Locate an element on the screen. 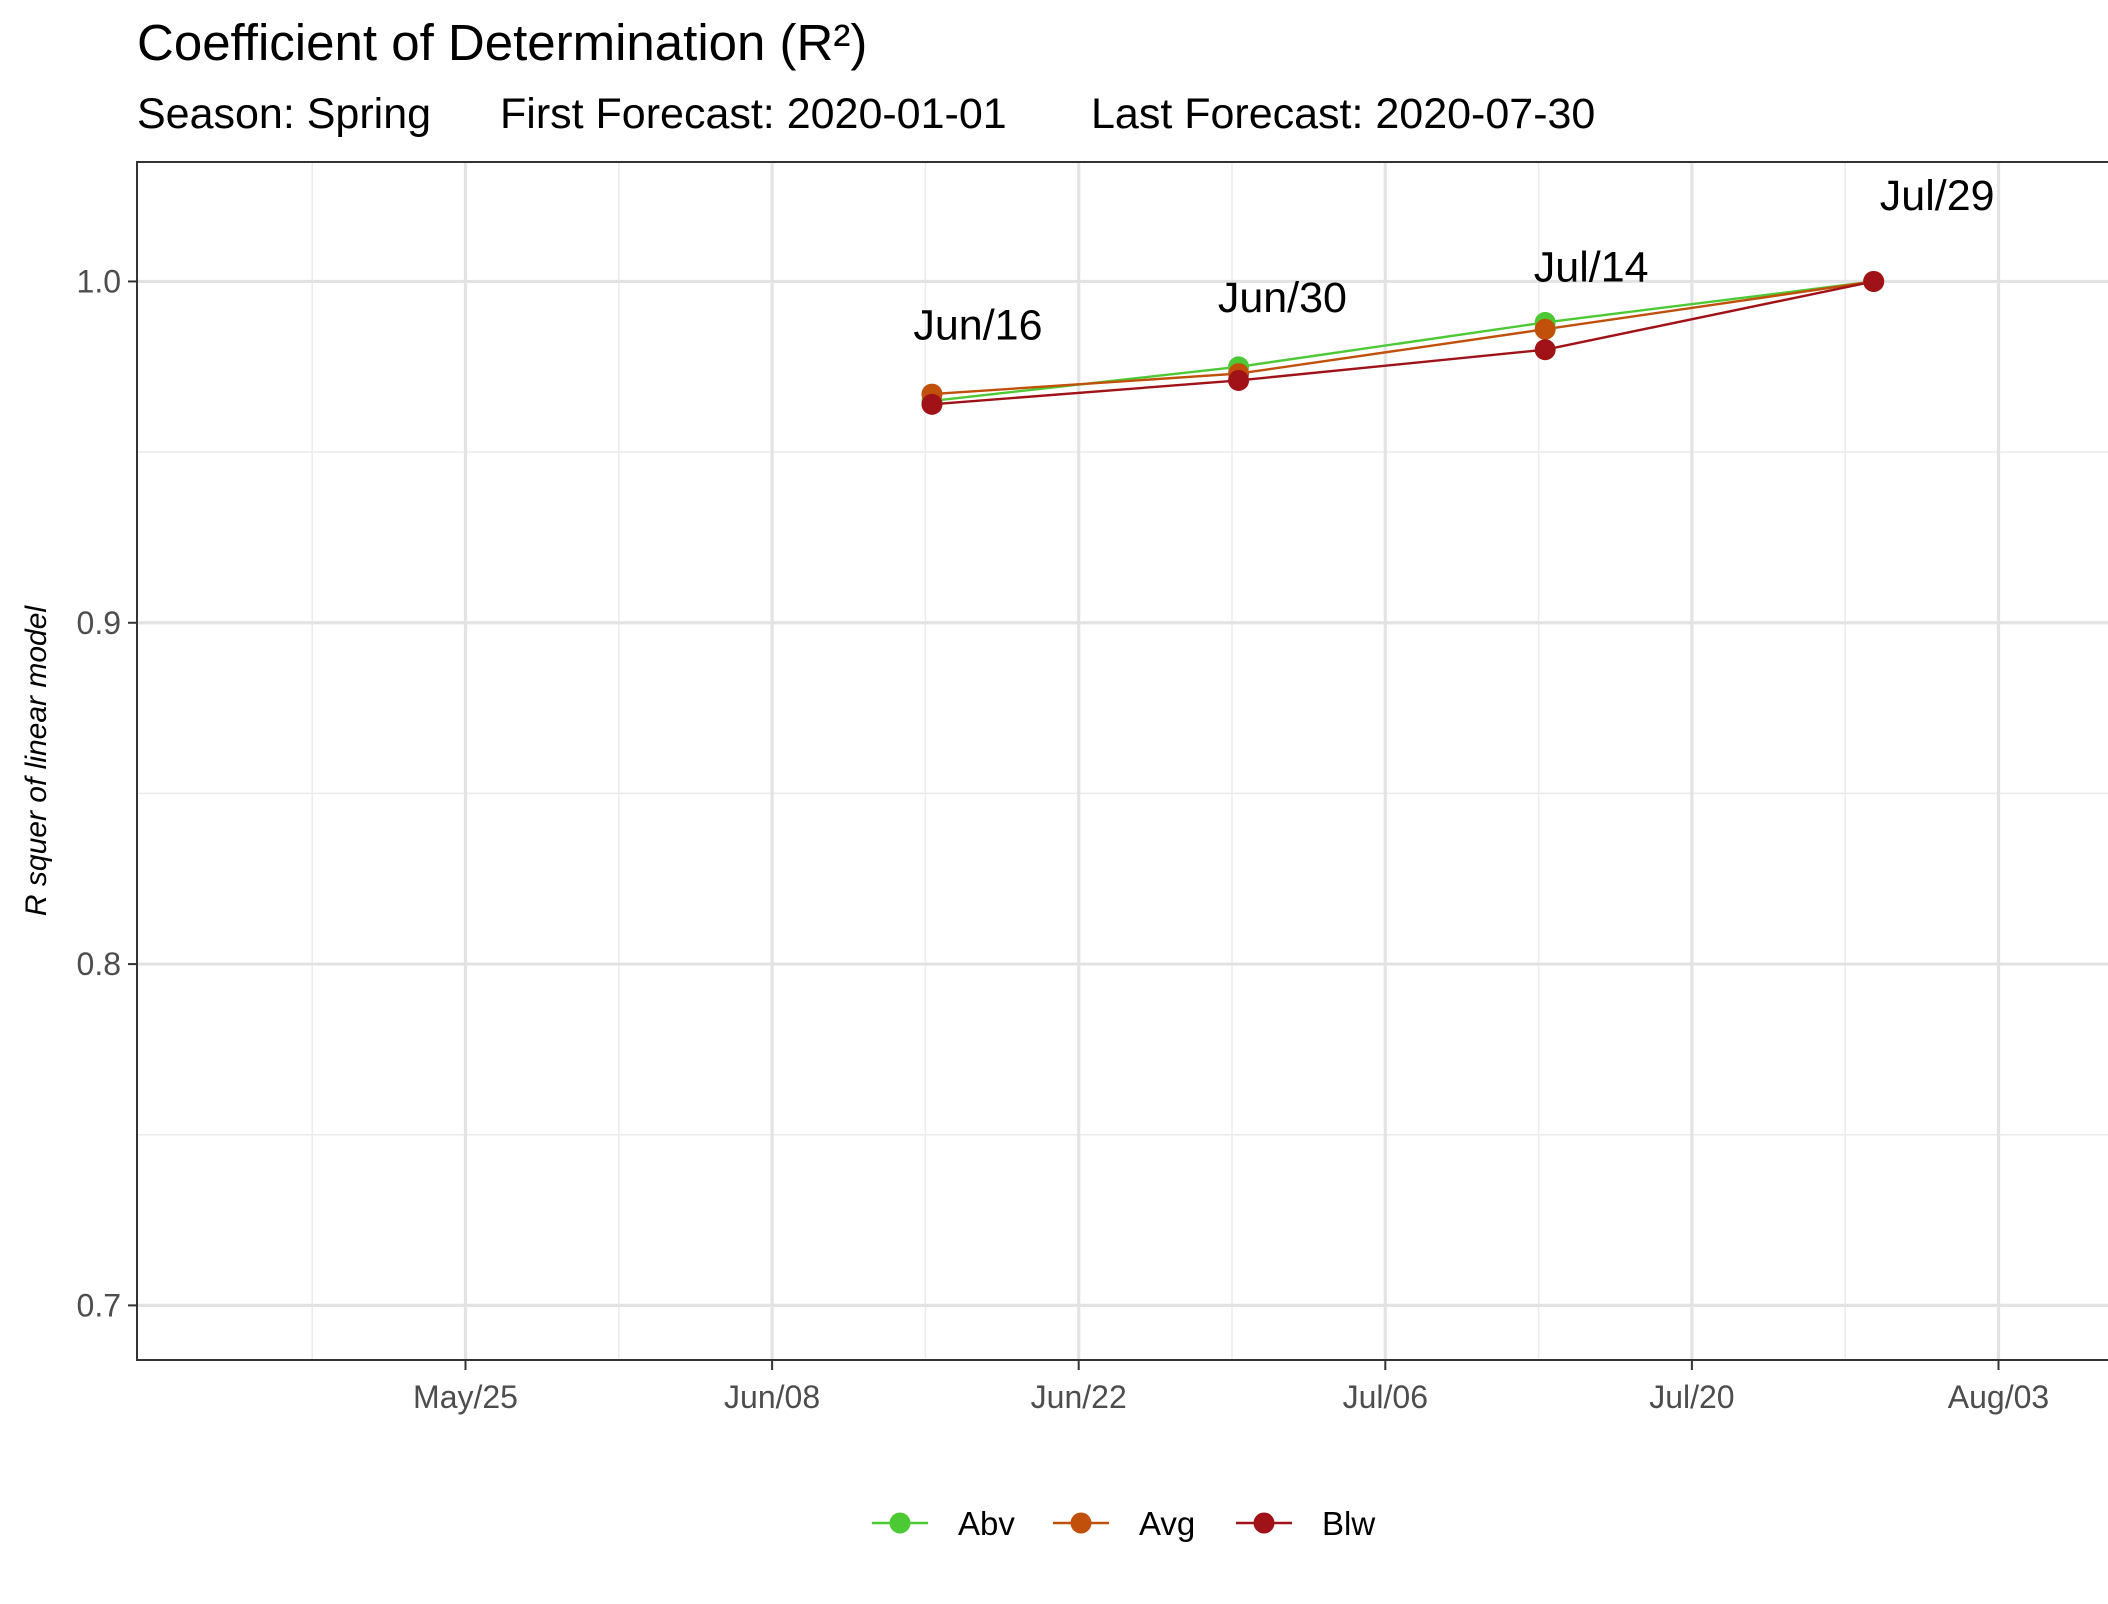  y-tick-label: 0.7 is located at coordinates (99, 1305).